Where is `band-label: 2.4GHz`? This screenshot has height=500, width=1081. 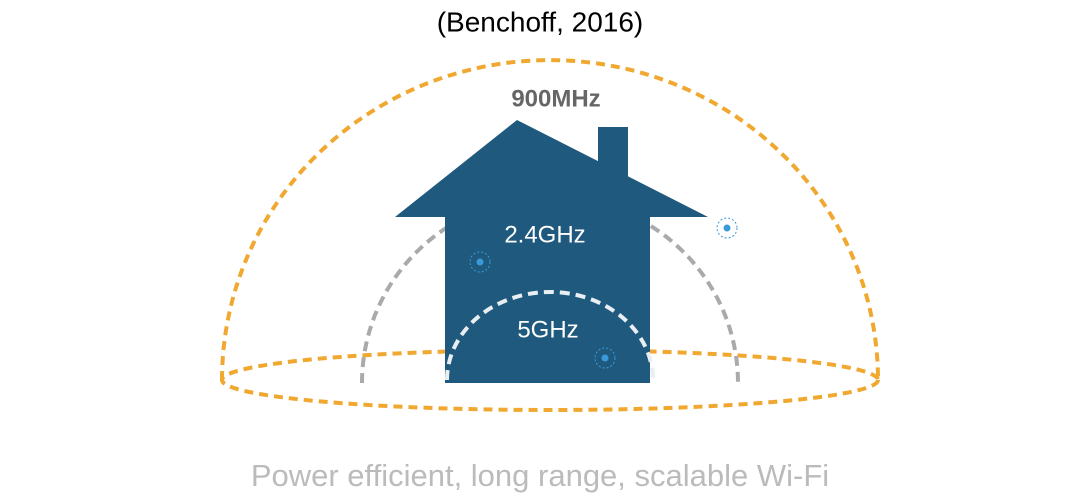 band-label: 2.4GHz is located at coordinates (544, 234).